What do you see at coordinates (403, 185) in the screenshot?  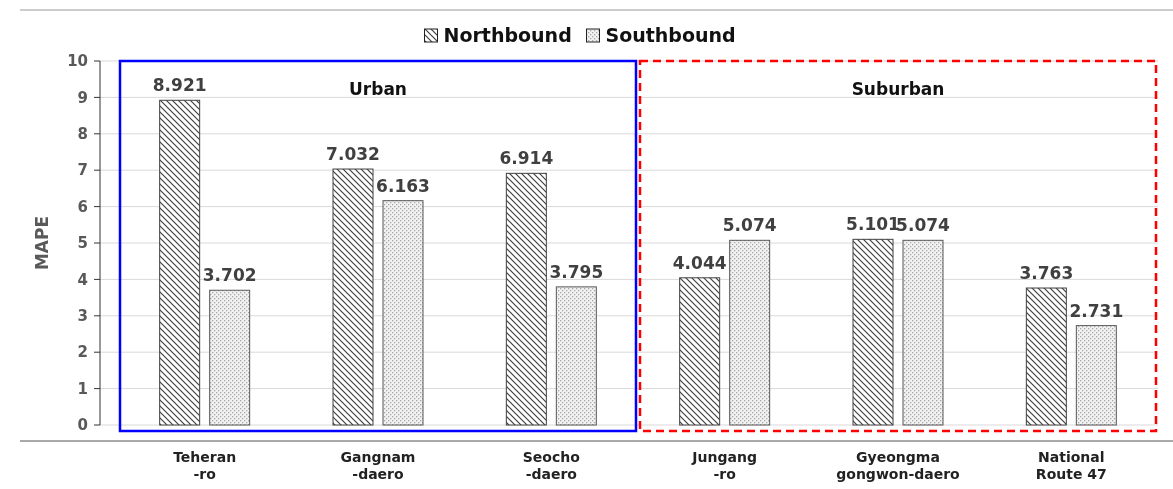 I see `data-label: 6.163` at bounding box center [403, 185].